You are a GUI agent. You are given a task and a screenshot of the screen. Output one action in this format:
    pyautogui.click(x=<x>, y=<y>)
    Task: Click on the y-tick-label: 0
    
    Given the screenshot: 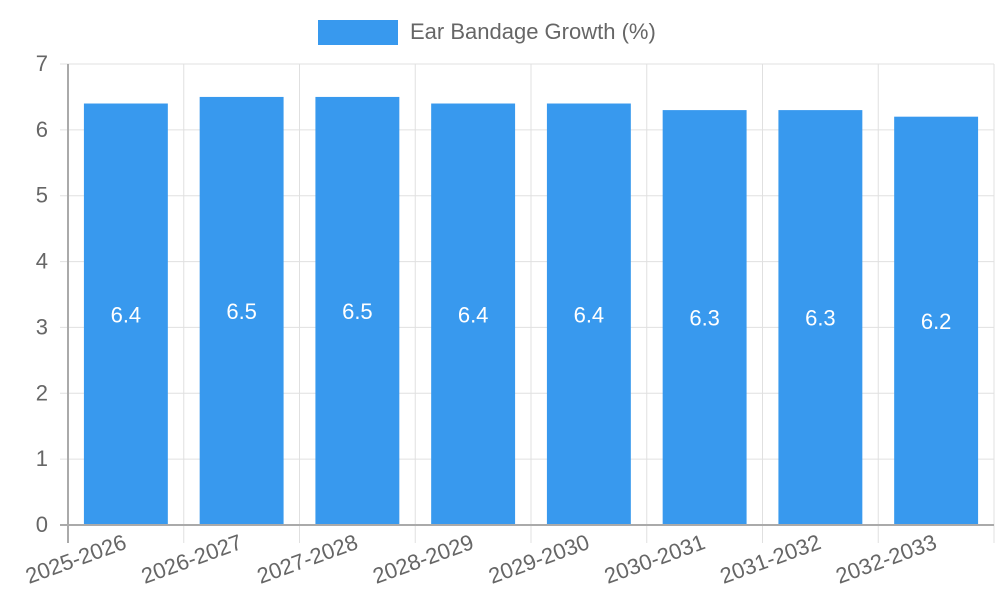 What is the action you would take?
    pyautogui.click(x=42, y=524)
    